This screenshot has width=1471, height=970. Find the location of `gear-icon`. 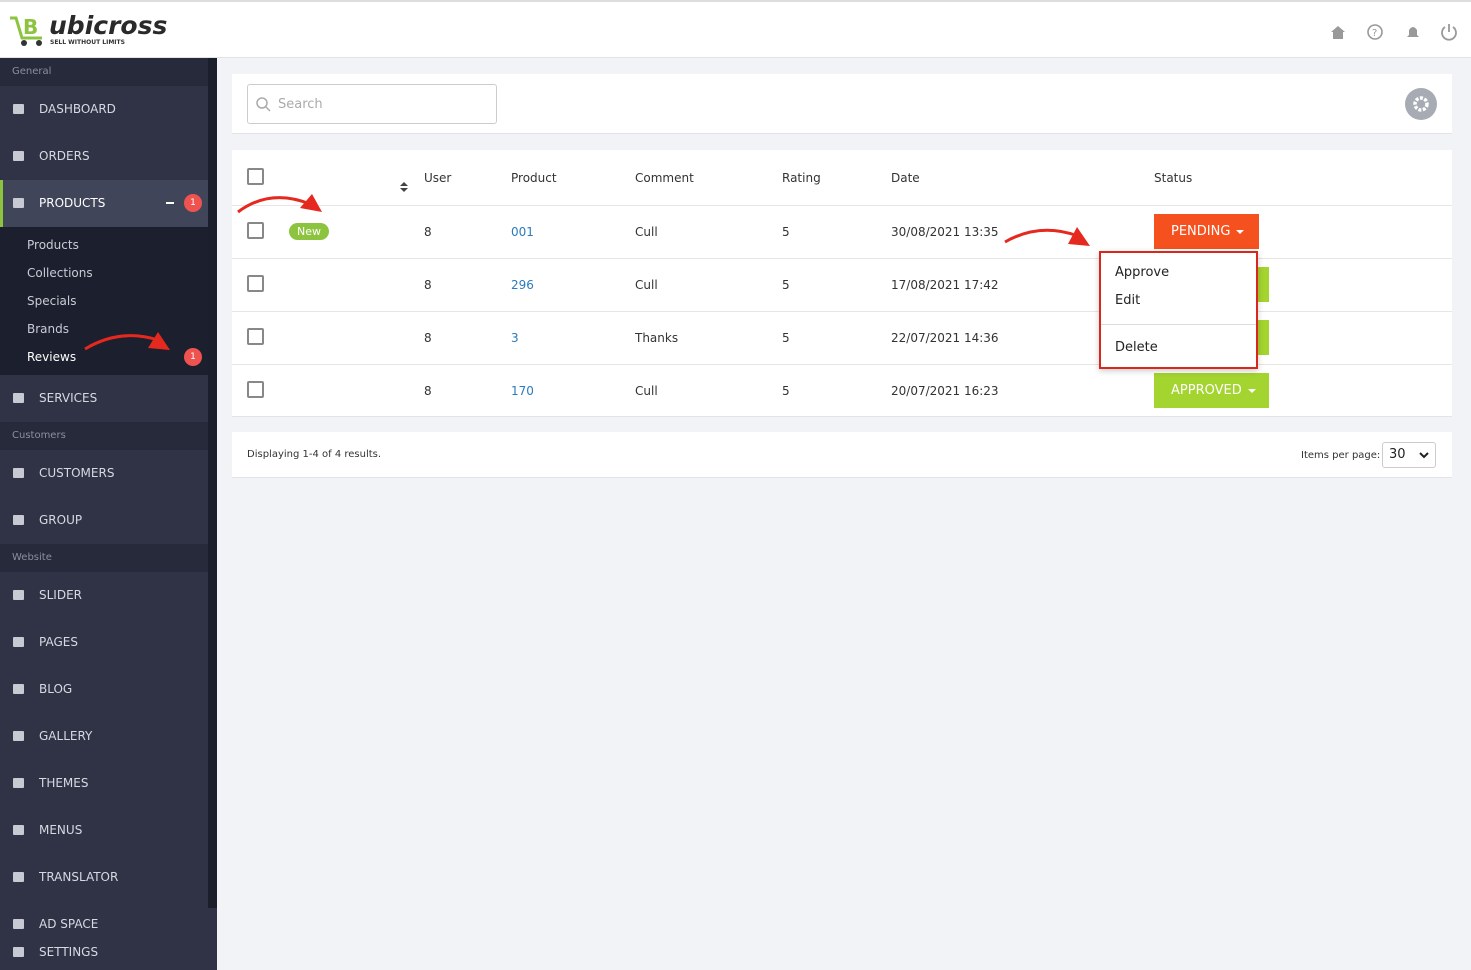

gear-icon is located at coordinates (1421, 104).